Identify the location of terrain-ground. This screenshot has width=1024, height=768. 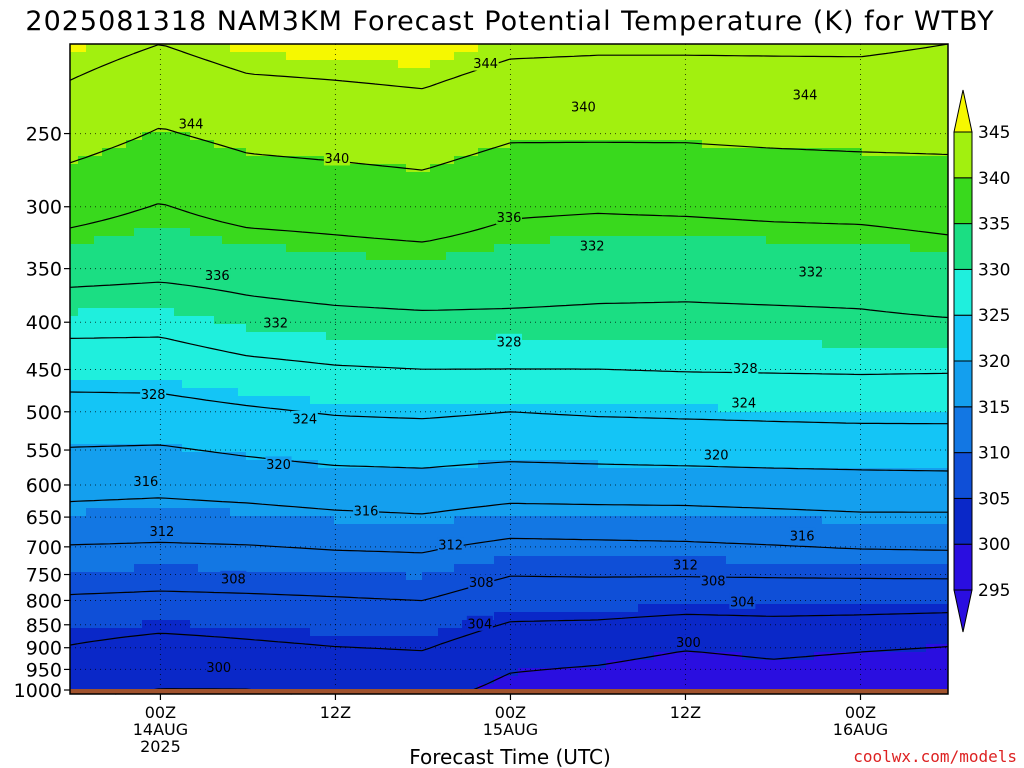
(509, 691).